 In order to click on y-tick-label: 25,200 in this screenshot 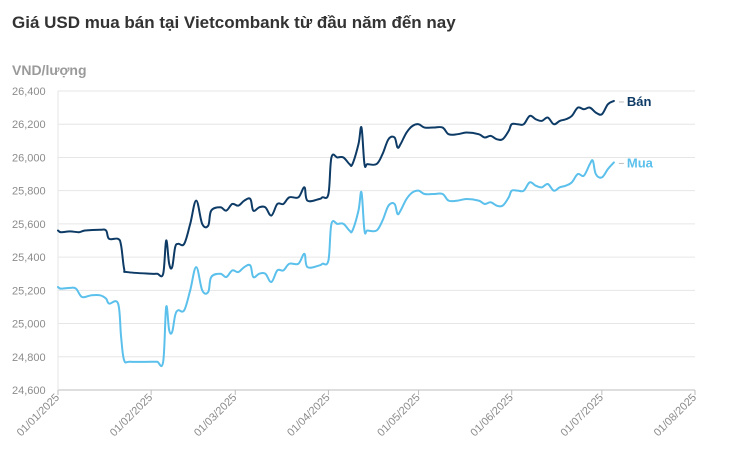, I will do `click(29, 291)`.